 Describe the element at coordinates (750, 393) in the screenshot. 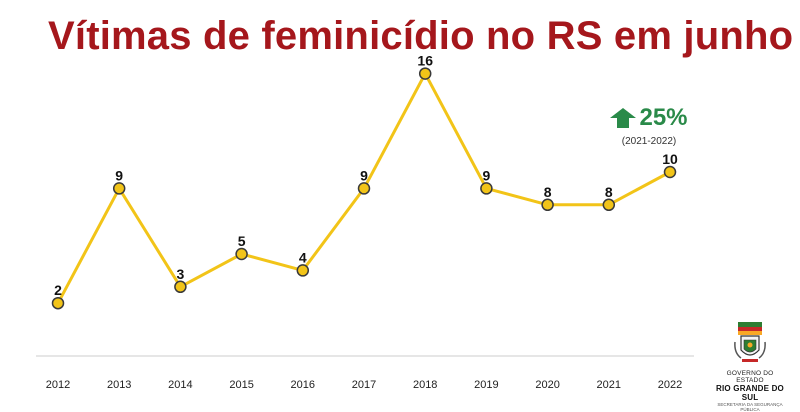

I see `logo-line-2: RIO GRANDE DO SUL` at that location.